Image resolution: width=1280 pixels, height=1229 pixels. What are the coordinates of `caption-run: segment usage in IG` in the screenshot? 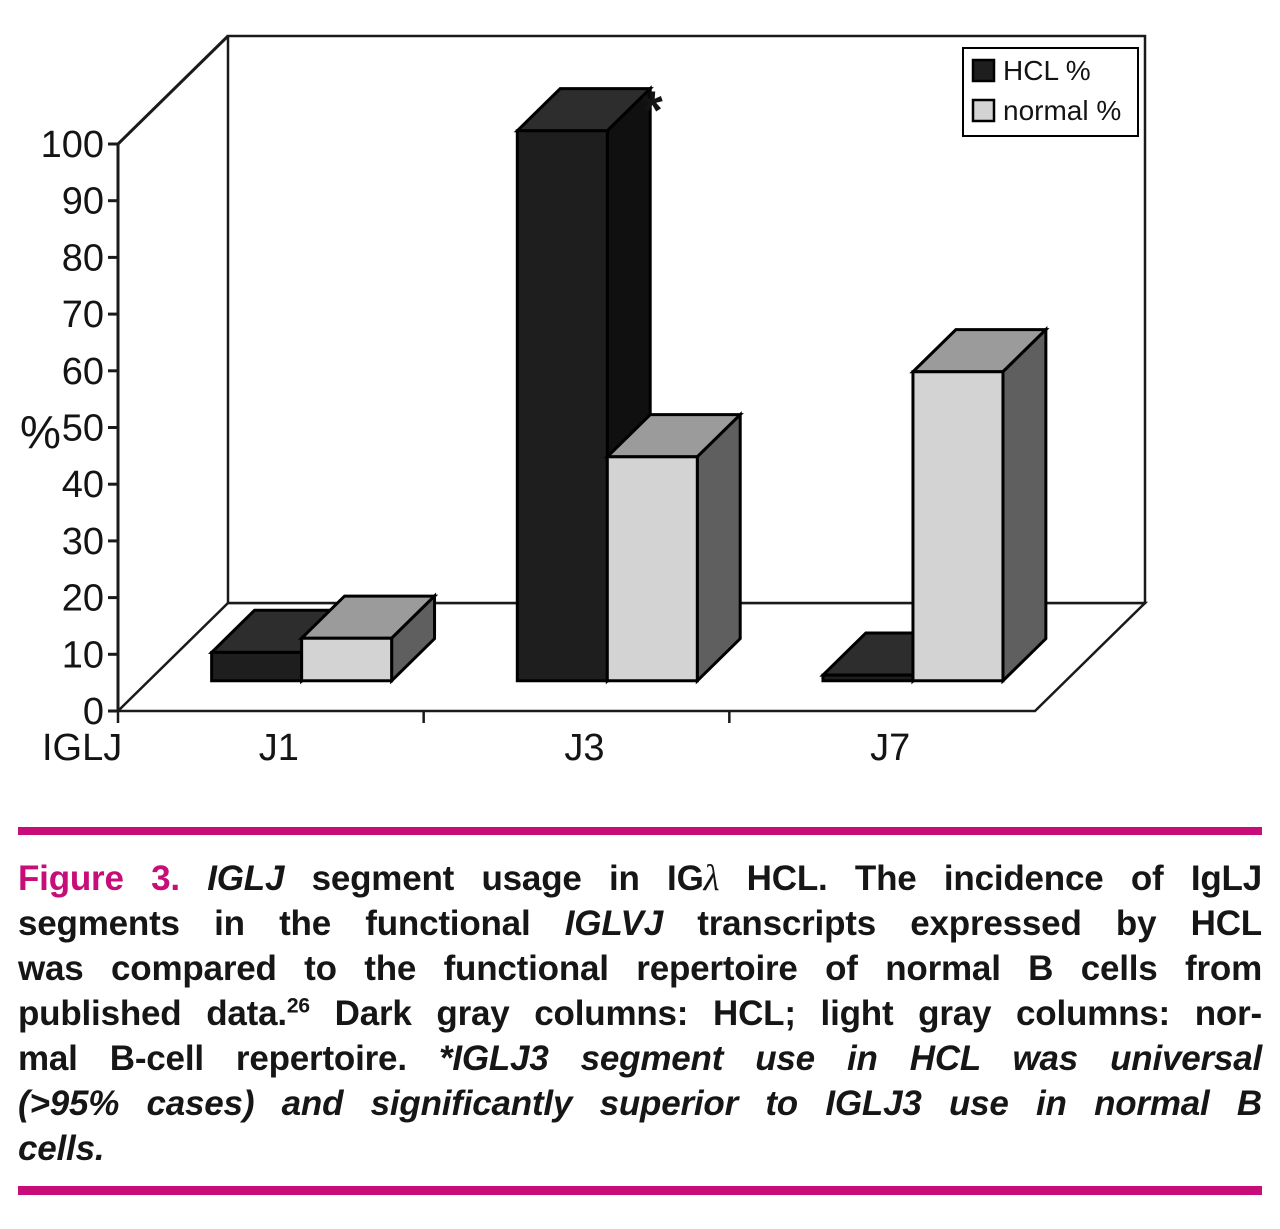 It's located at (494, 878).